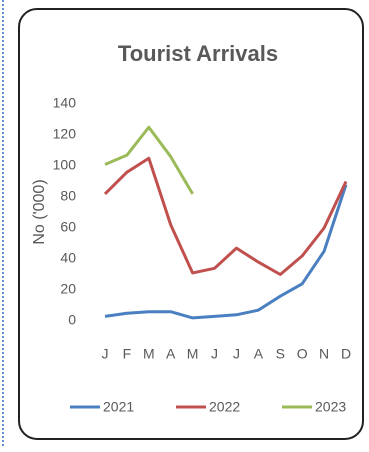 The image size is (369, 452). Describe the element at coordinates (149, 160) in the screenshot. I see `series-line` at that location.